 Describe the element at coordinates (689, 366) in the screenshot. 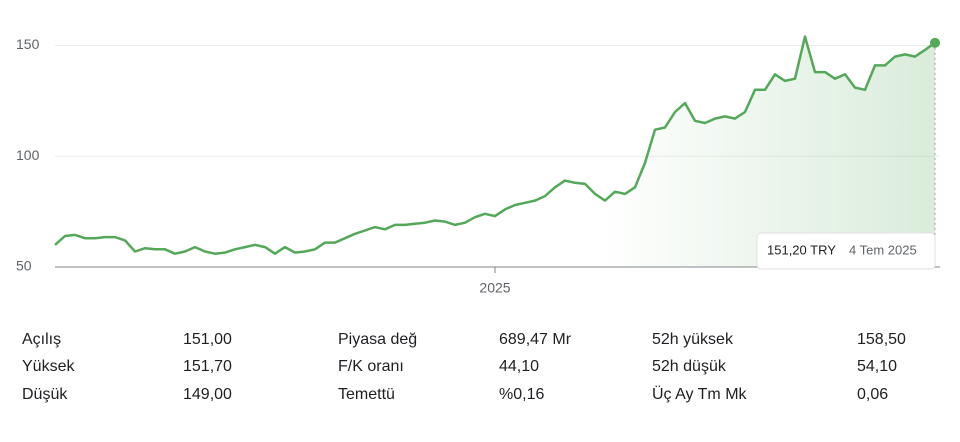

I see `stat-label: 52h düşük` at that location.